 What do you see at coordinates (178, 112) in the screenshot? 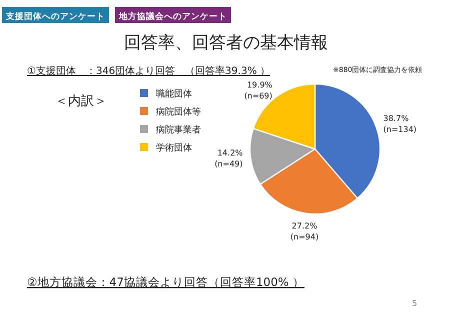
I see `legend-label: 病院団体等` at bounding box center [178, 112].